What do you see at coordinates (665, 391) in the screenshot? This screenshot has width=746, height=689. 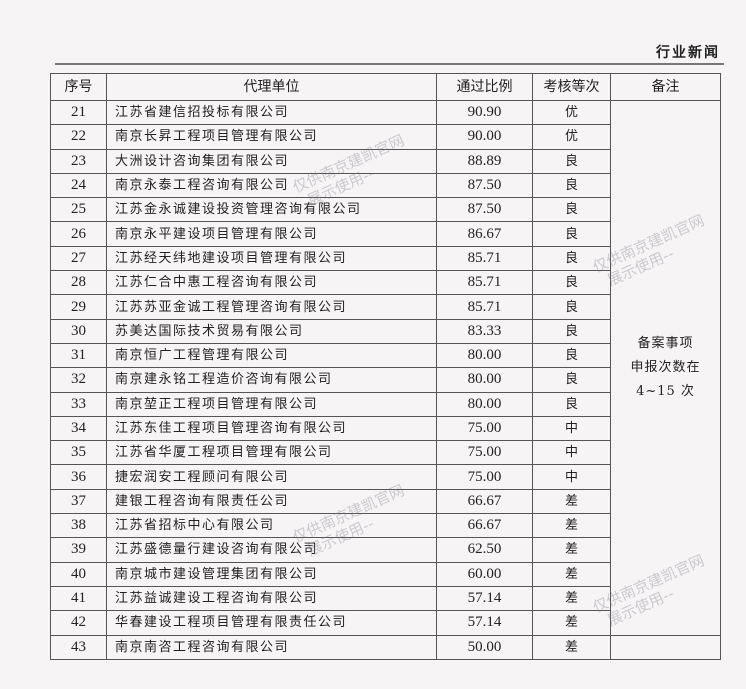 I see `remark-line: 4~15 次` at bounding box center [665, 391].